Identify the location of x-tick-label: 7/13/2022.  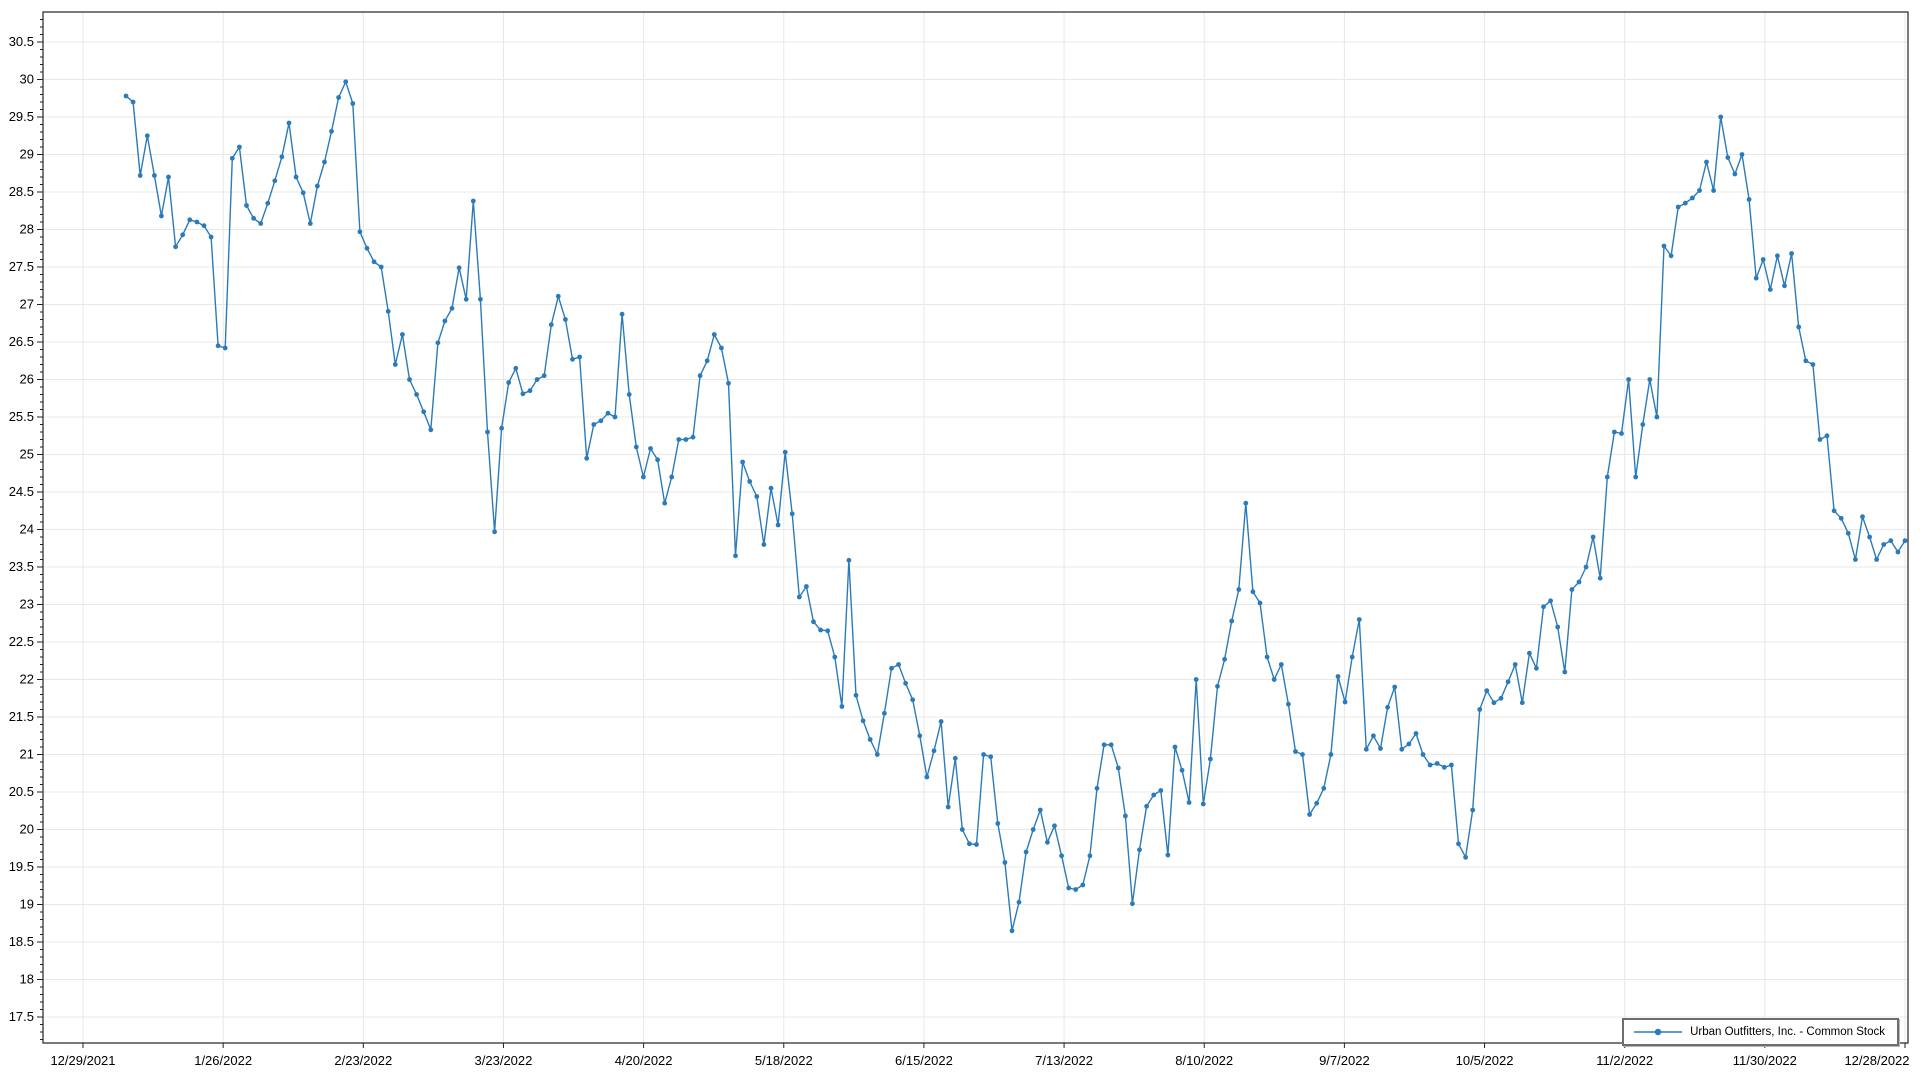
(1064, 1060).